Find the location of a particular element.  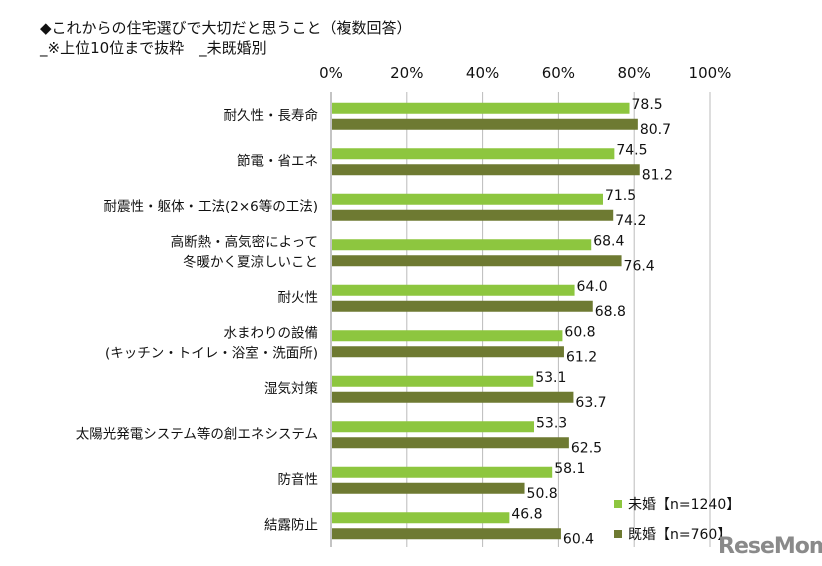

chart-subtitle: _※上位10位まで抜粋 _未既婚別 is located at coordinates (153, 48).